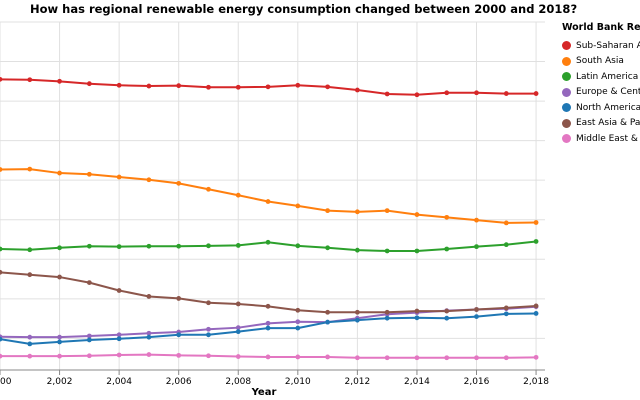 Image resolution: width=640 pixels, height=400 pixels. I want to click on legend-label: Middle East & North Africa, so click(608, 138).